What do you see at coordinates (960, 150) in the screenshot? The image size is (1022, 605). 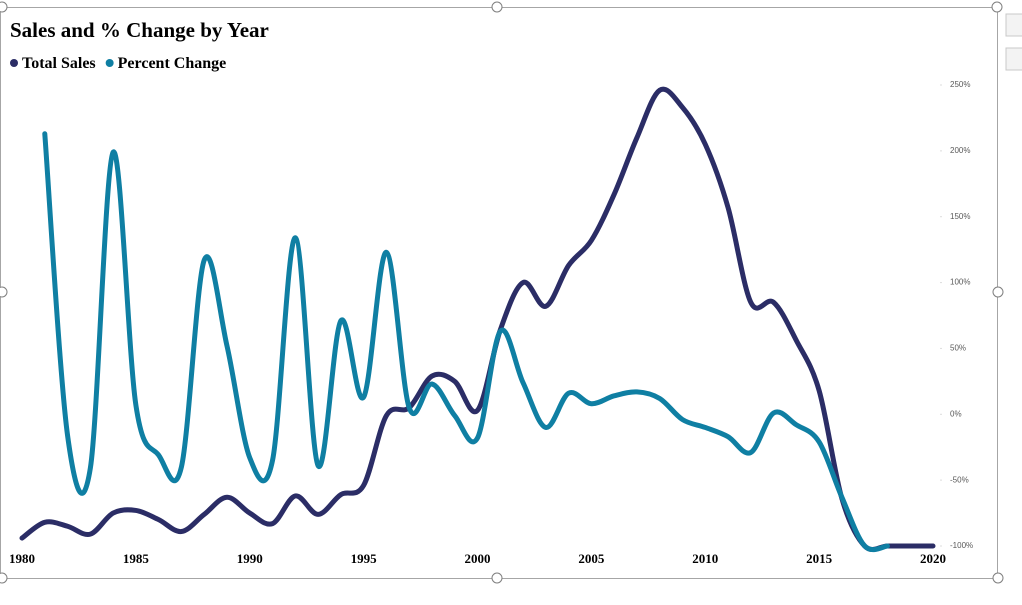 I see `y2-tick-label: 200%` at bounding box center [960, 150].